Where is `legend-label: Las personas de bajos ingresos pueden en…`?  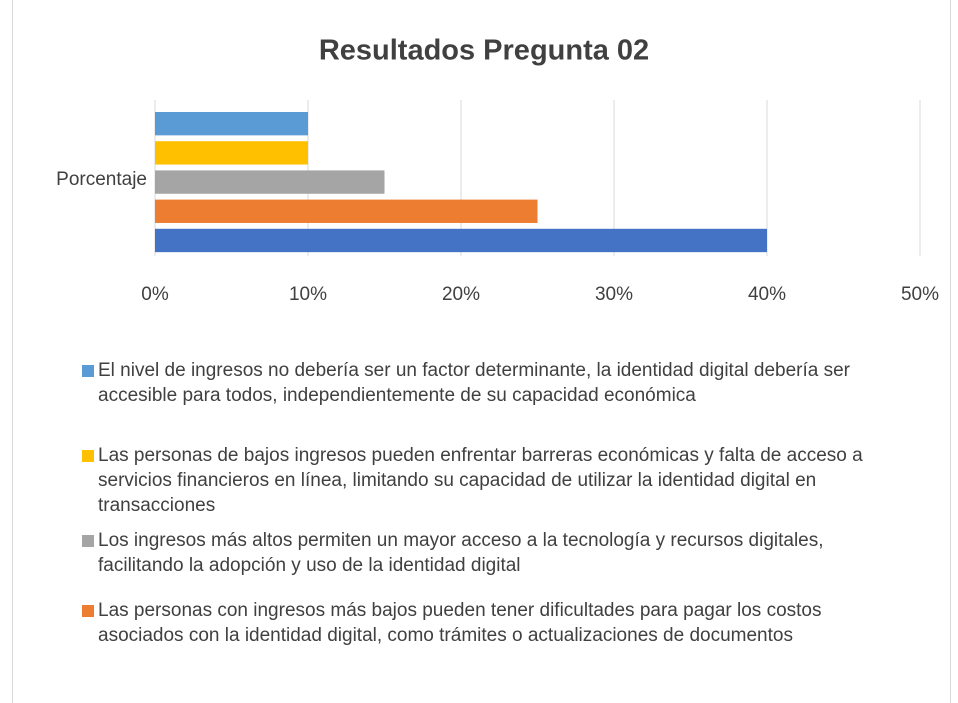 legend-label: Las personas de bajos ingresos pueden en… is located at coordinates (480, 480).